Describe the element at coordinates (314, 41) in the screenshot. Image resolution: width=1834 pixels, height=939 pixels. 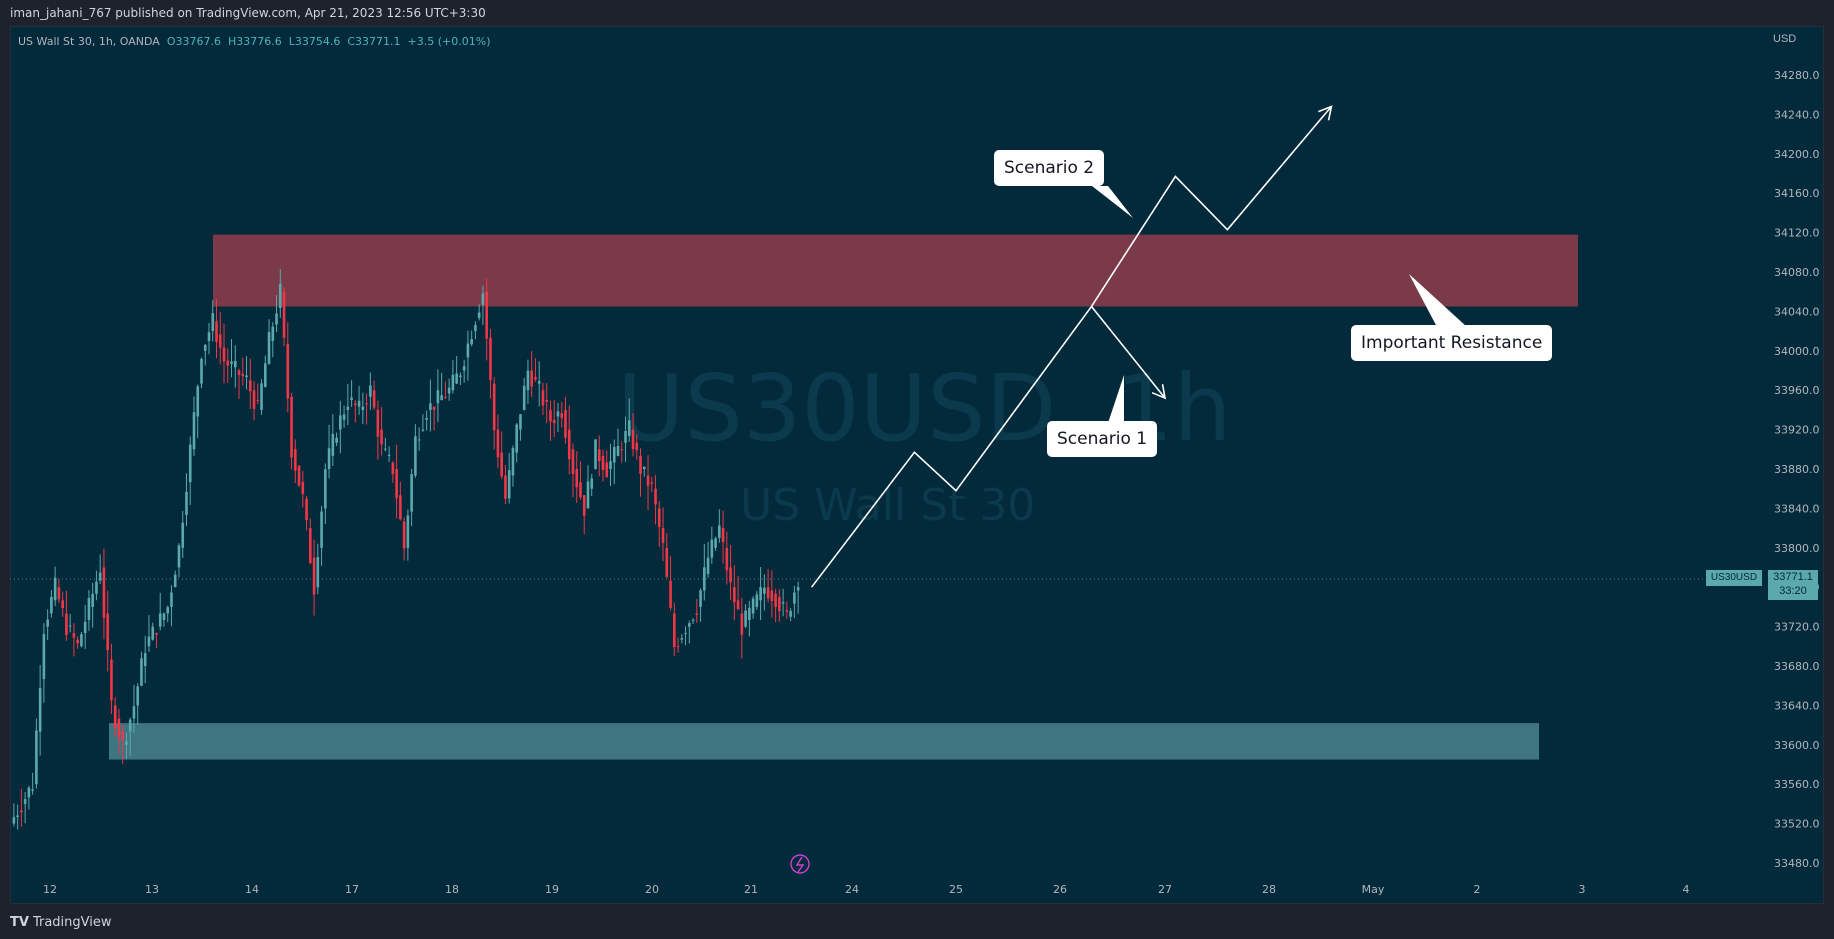
I see `legend-low: L33754.6` at that location.